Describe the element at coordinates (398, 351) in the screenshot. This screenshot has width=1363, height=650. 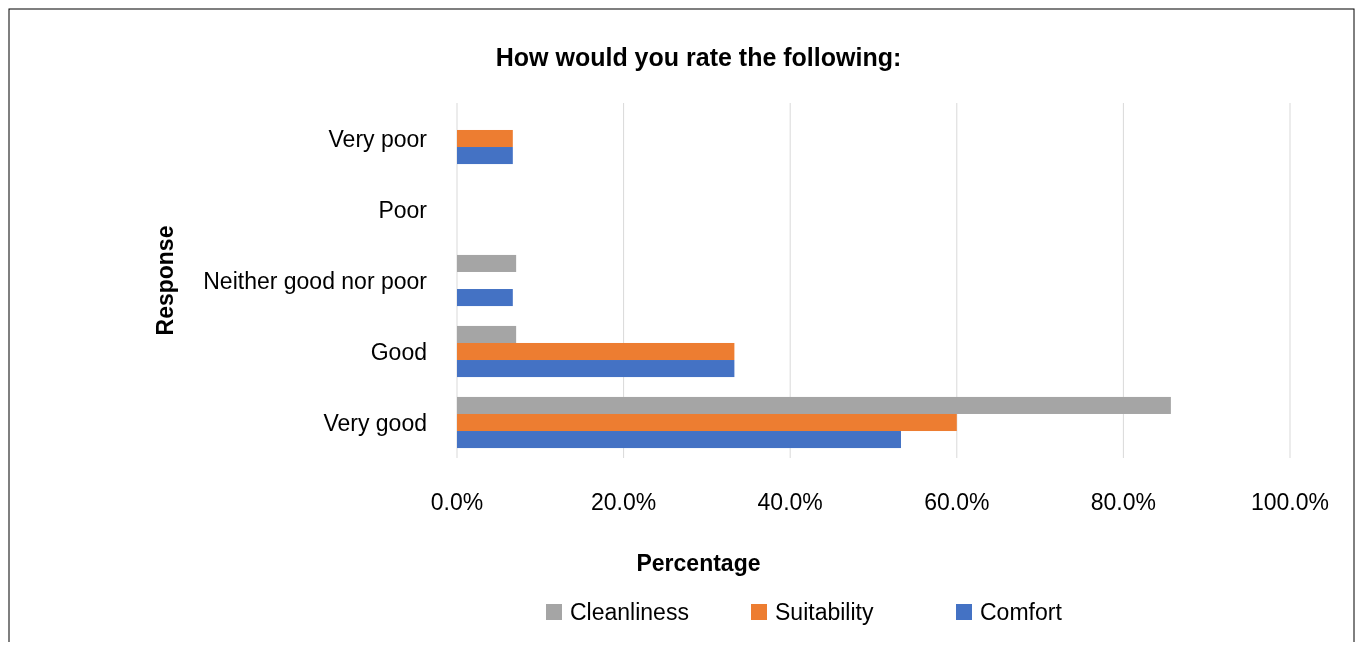
I see `y-tick-label: Good` at that location.